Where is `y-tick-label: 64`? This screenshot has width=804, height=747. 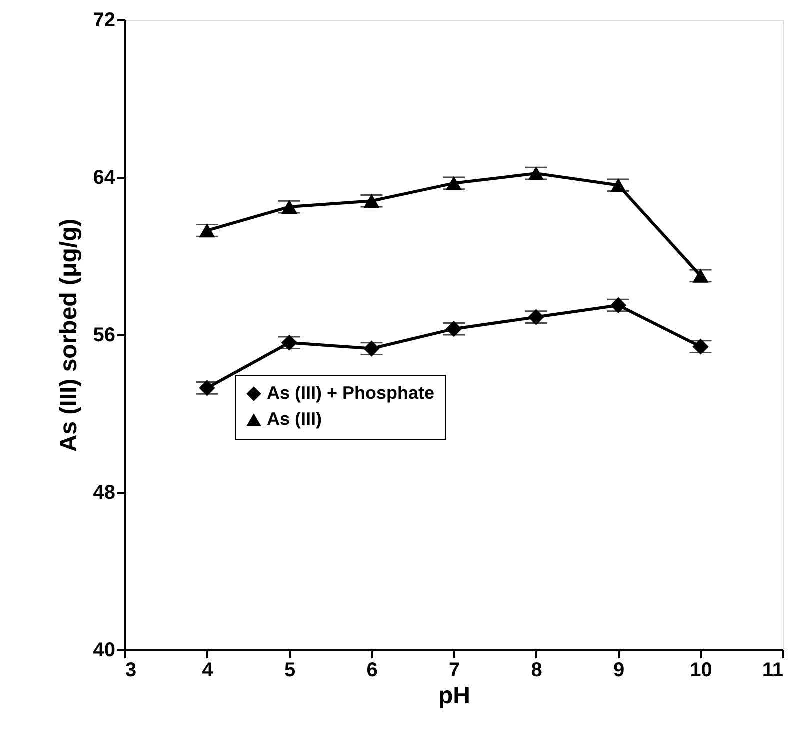
y-tick-label: 64 is located at coordinates (104, 178).